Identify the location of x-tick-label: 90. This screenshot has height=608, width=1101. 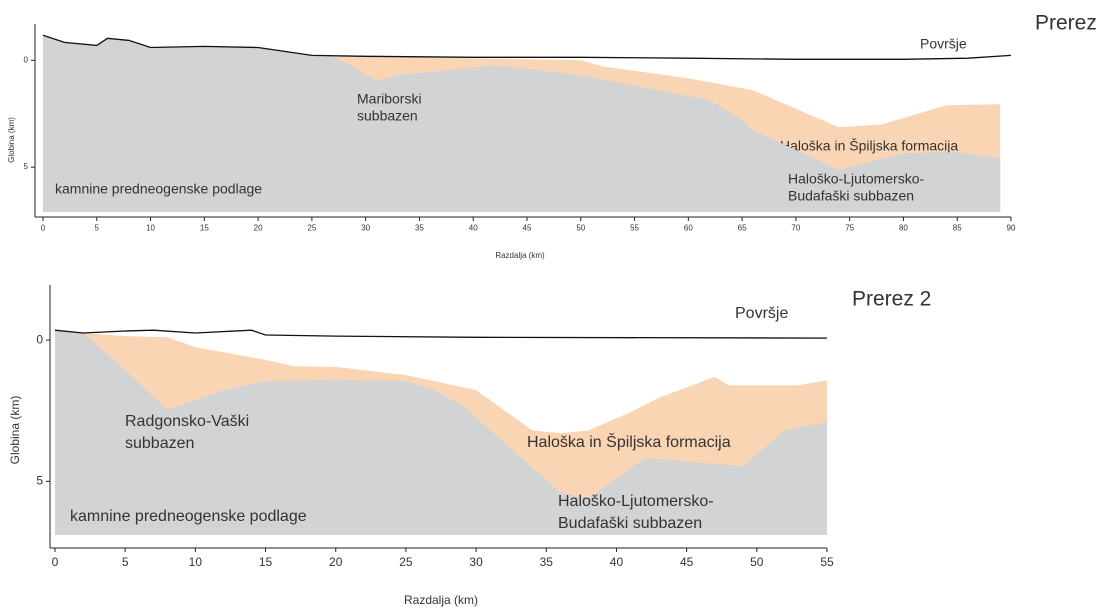
(1011, 227).